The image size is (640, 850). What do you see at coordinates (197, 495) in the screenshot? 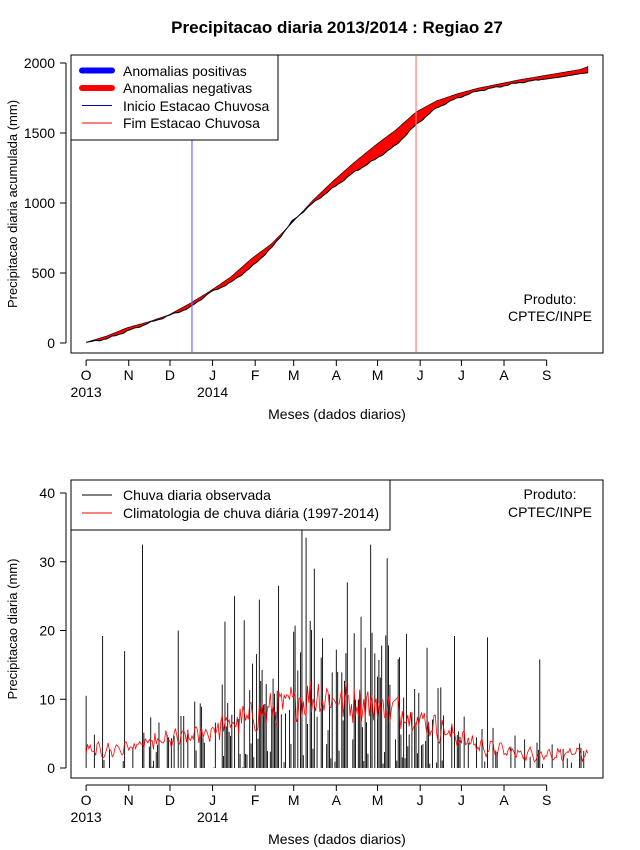
I see `legend-observed-label: Chuva diaria observada` at bounding box center [197, 495].